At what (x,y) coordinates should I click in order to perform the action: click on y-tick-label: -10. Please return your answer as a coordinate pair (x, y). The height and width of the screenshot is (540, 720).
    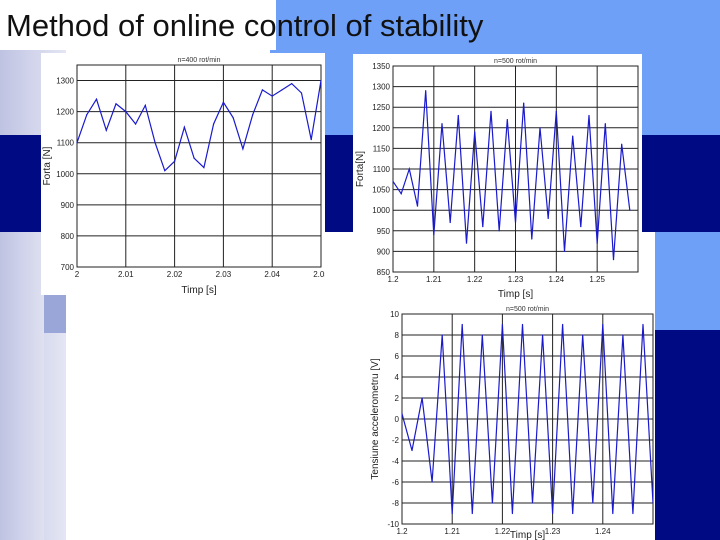
    Looking at the image, I should click on (393, 524).